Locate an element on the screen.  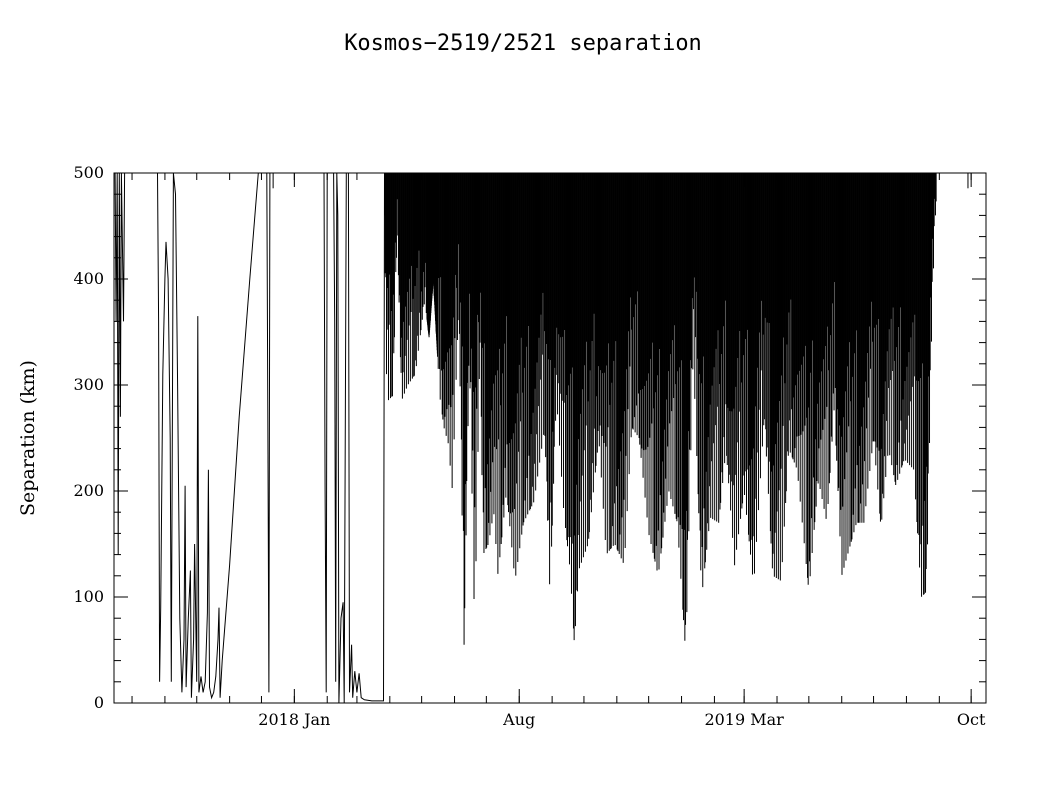
y-axis-label: Separation (km) is located at coordinates (28, 438).